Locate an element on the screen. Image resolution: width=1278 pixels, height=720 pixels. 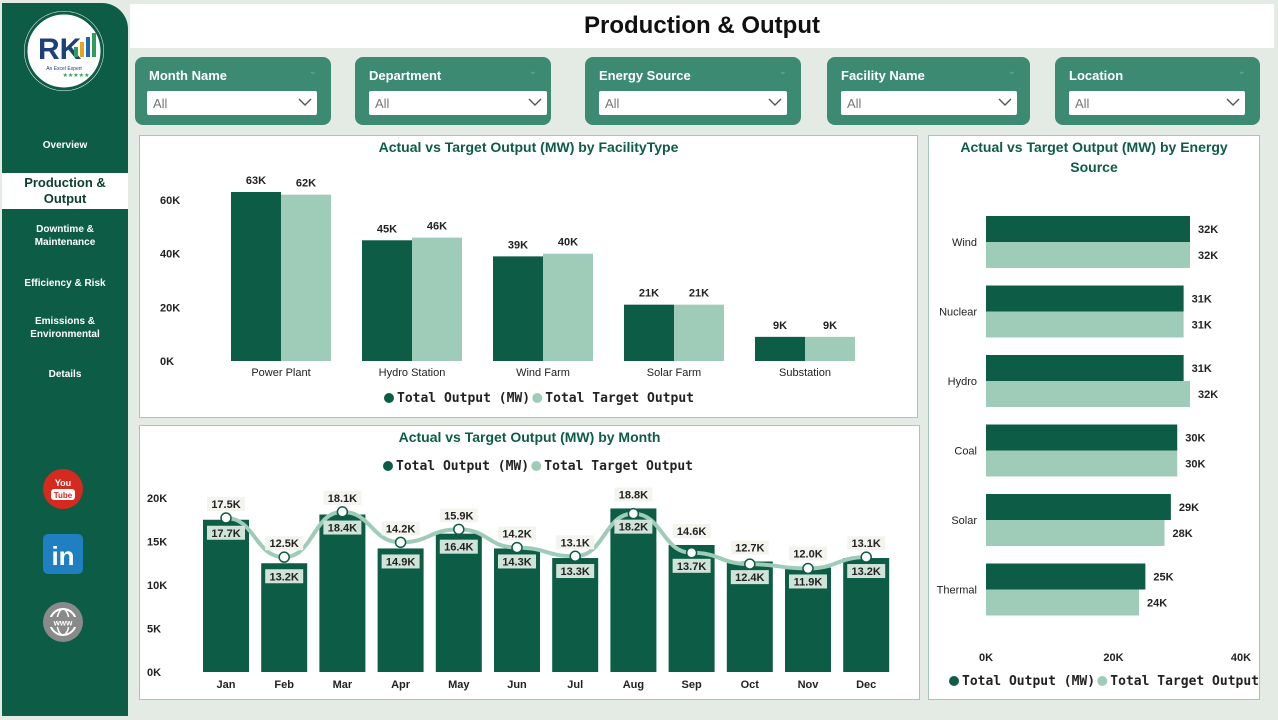
output-data-label: 13.1K is located at coordinates (866, 544).